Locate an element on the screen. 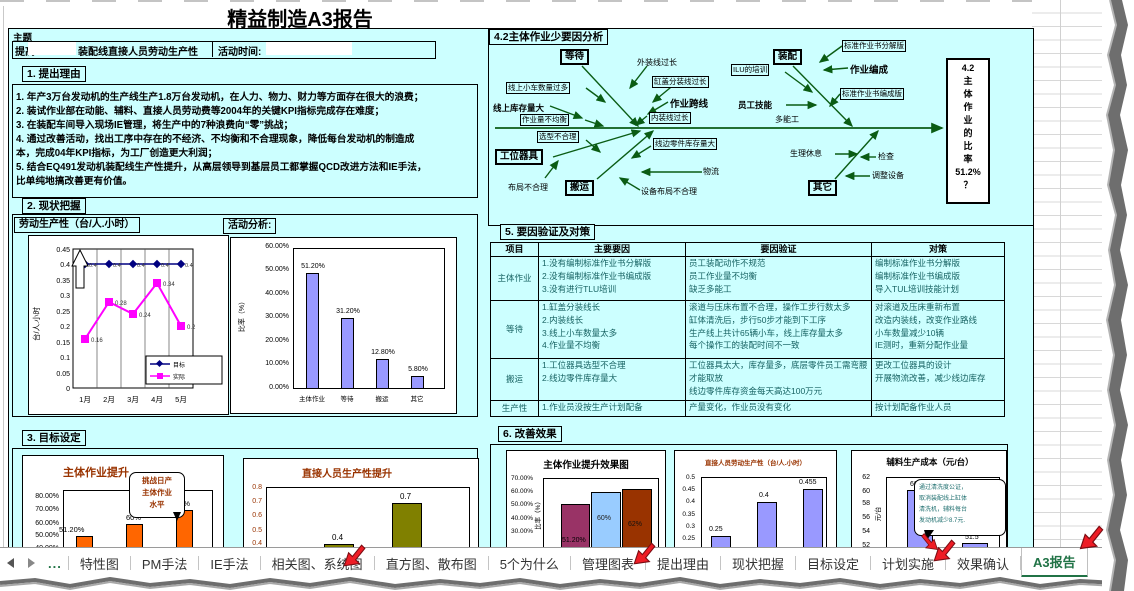 The width and height of the screenshot is (1134, 591). y-tick: 30.00% is located at coordinates (277, 316).